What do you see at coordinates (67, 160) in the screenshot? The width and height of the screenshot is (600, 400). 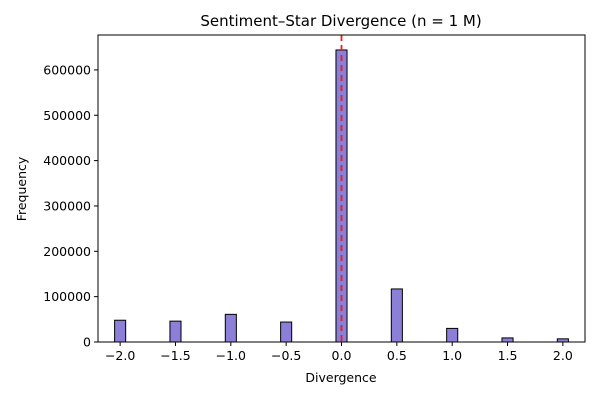 I see `y-tick-label: 400000` at bounding box center [67, 160].